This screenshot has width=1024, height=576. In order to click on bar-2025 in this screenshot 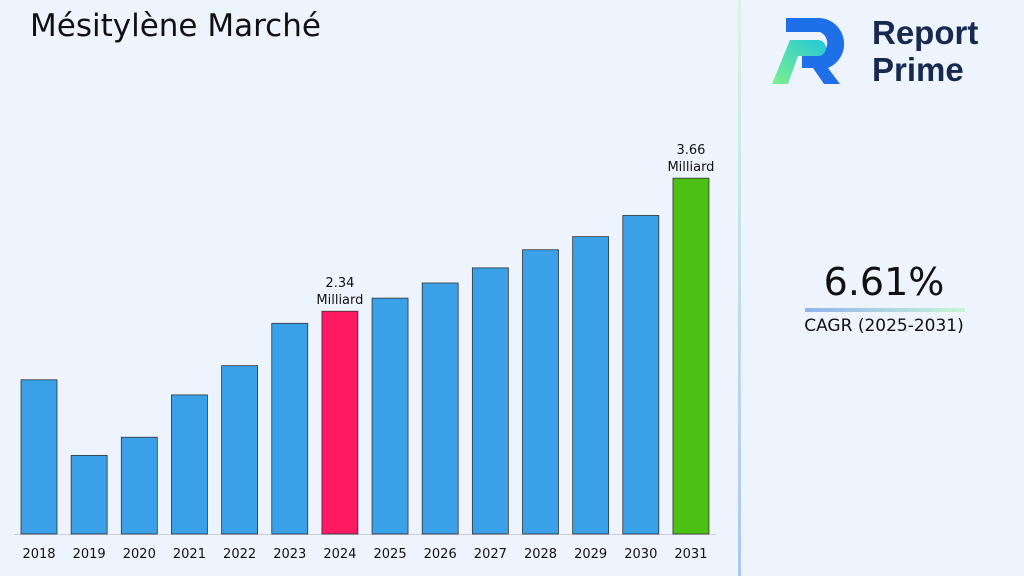, I will do `click(390, 416)`.